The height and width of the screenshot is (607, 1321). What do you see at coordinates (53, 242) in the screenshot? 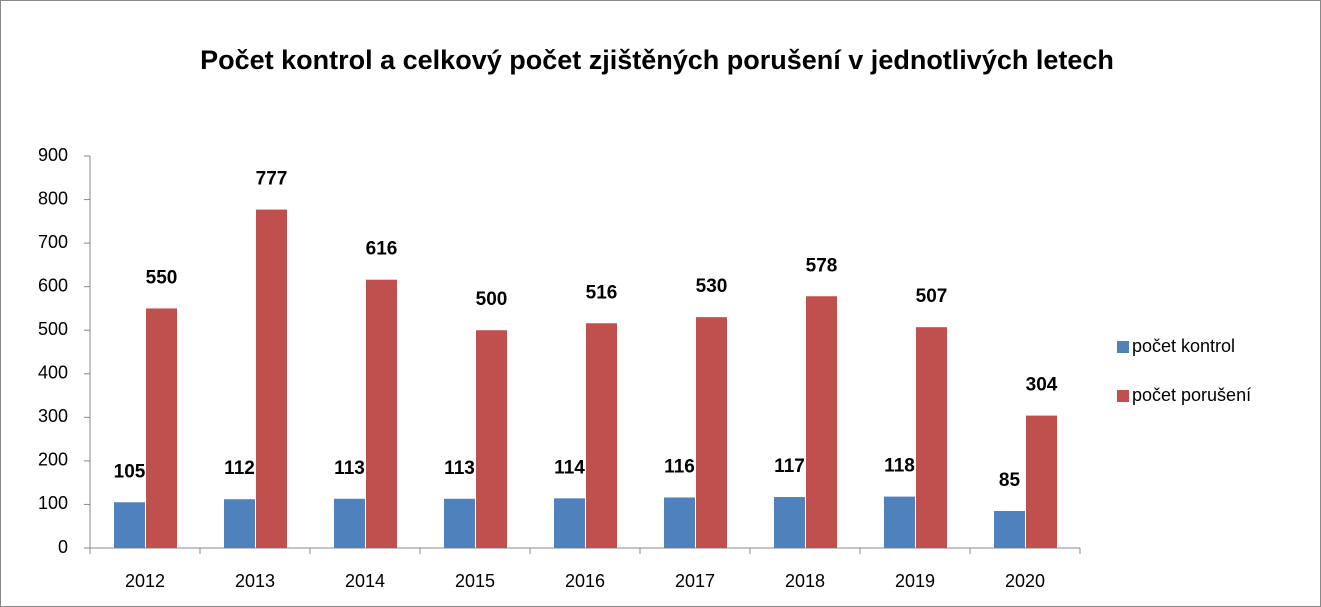
I see `y-tick-label: 700` at bounding box center [53, 242].